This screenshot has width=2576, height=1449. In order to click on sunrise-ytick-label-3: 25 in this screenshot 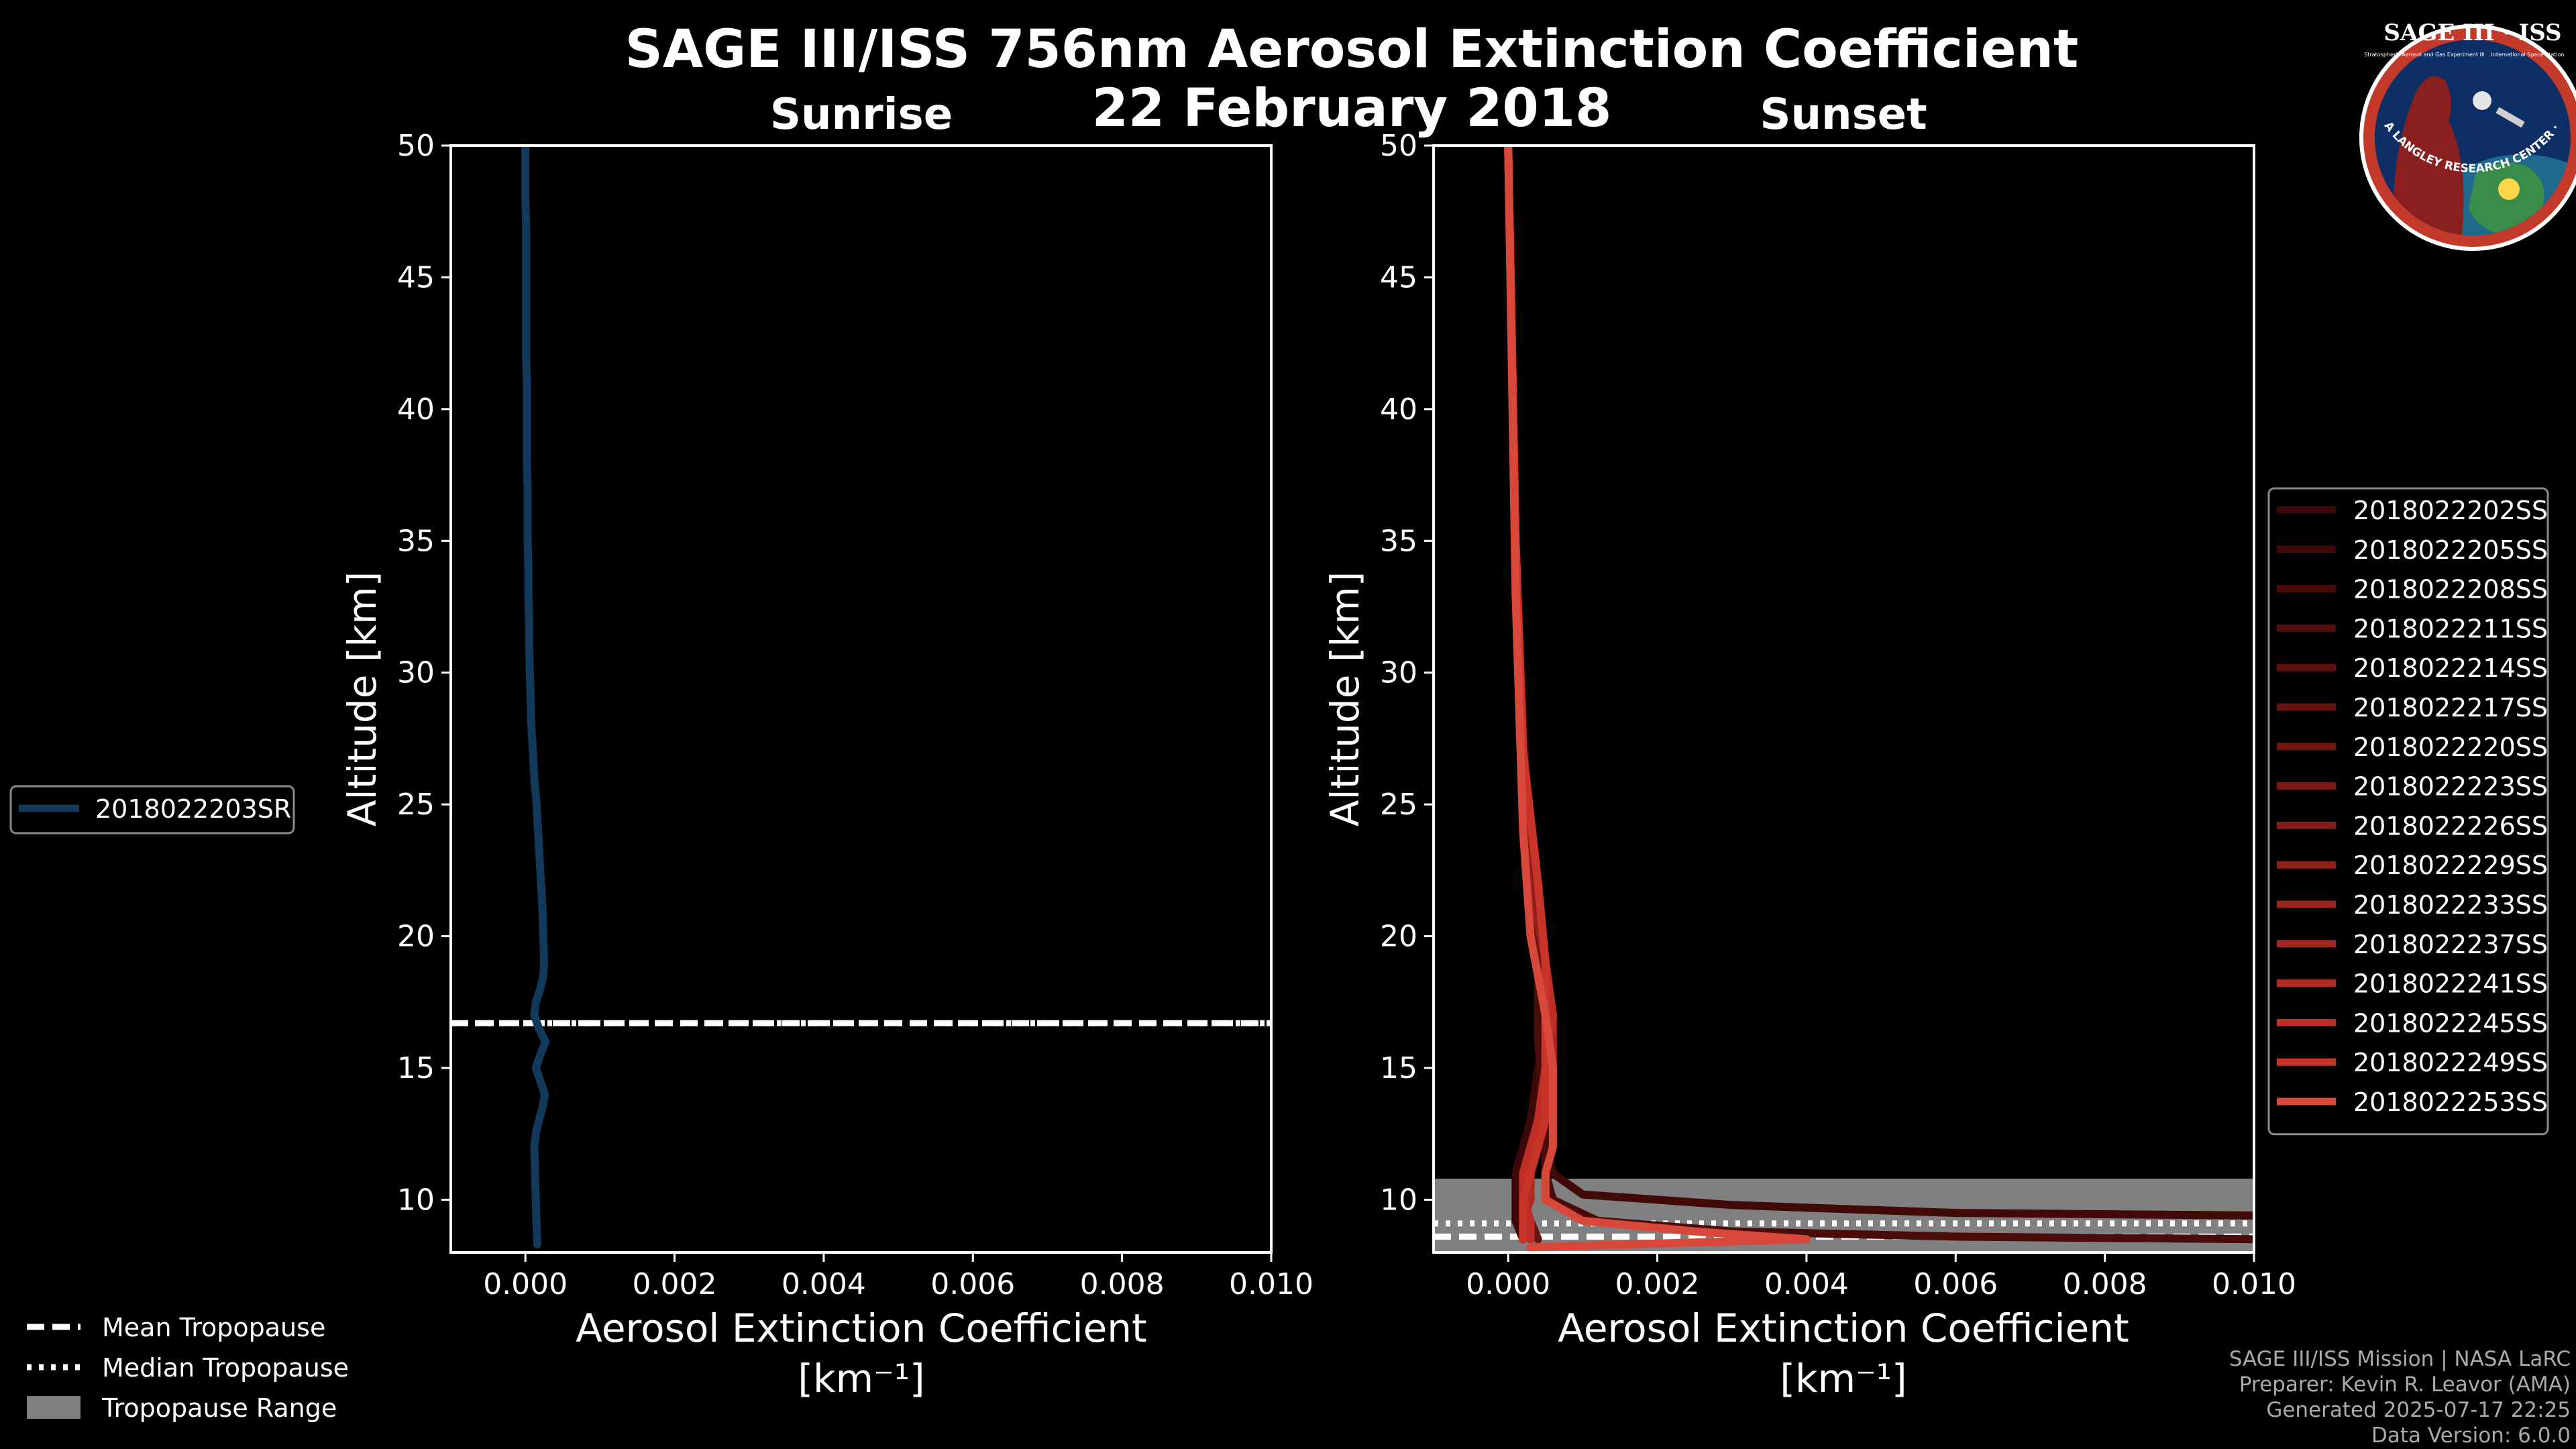, I will do `click(416, 805)`.